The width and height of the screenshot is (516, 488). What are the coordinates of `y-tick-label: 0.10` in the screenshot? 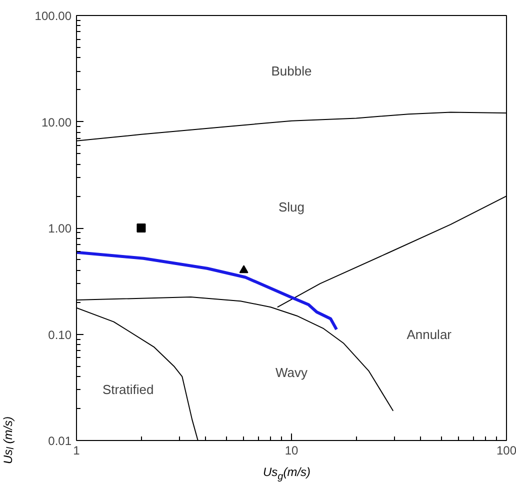 It's located at (60, 335).